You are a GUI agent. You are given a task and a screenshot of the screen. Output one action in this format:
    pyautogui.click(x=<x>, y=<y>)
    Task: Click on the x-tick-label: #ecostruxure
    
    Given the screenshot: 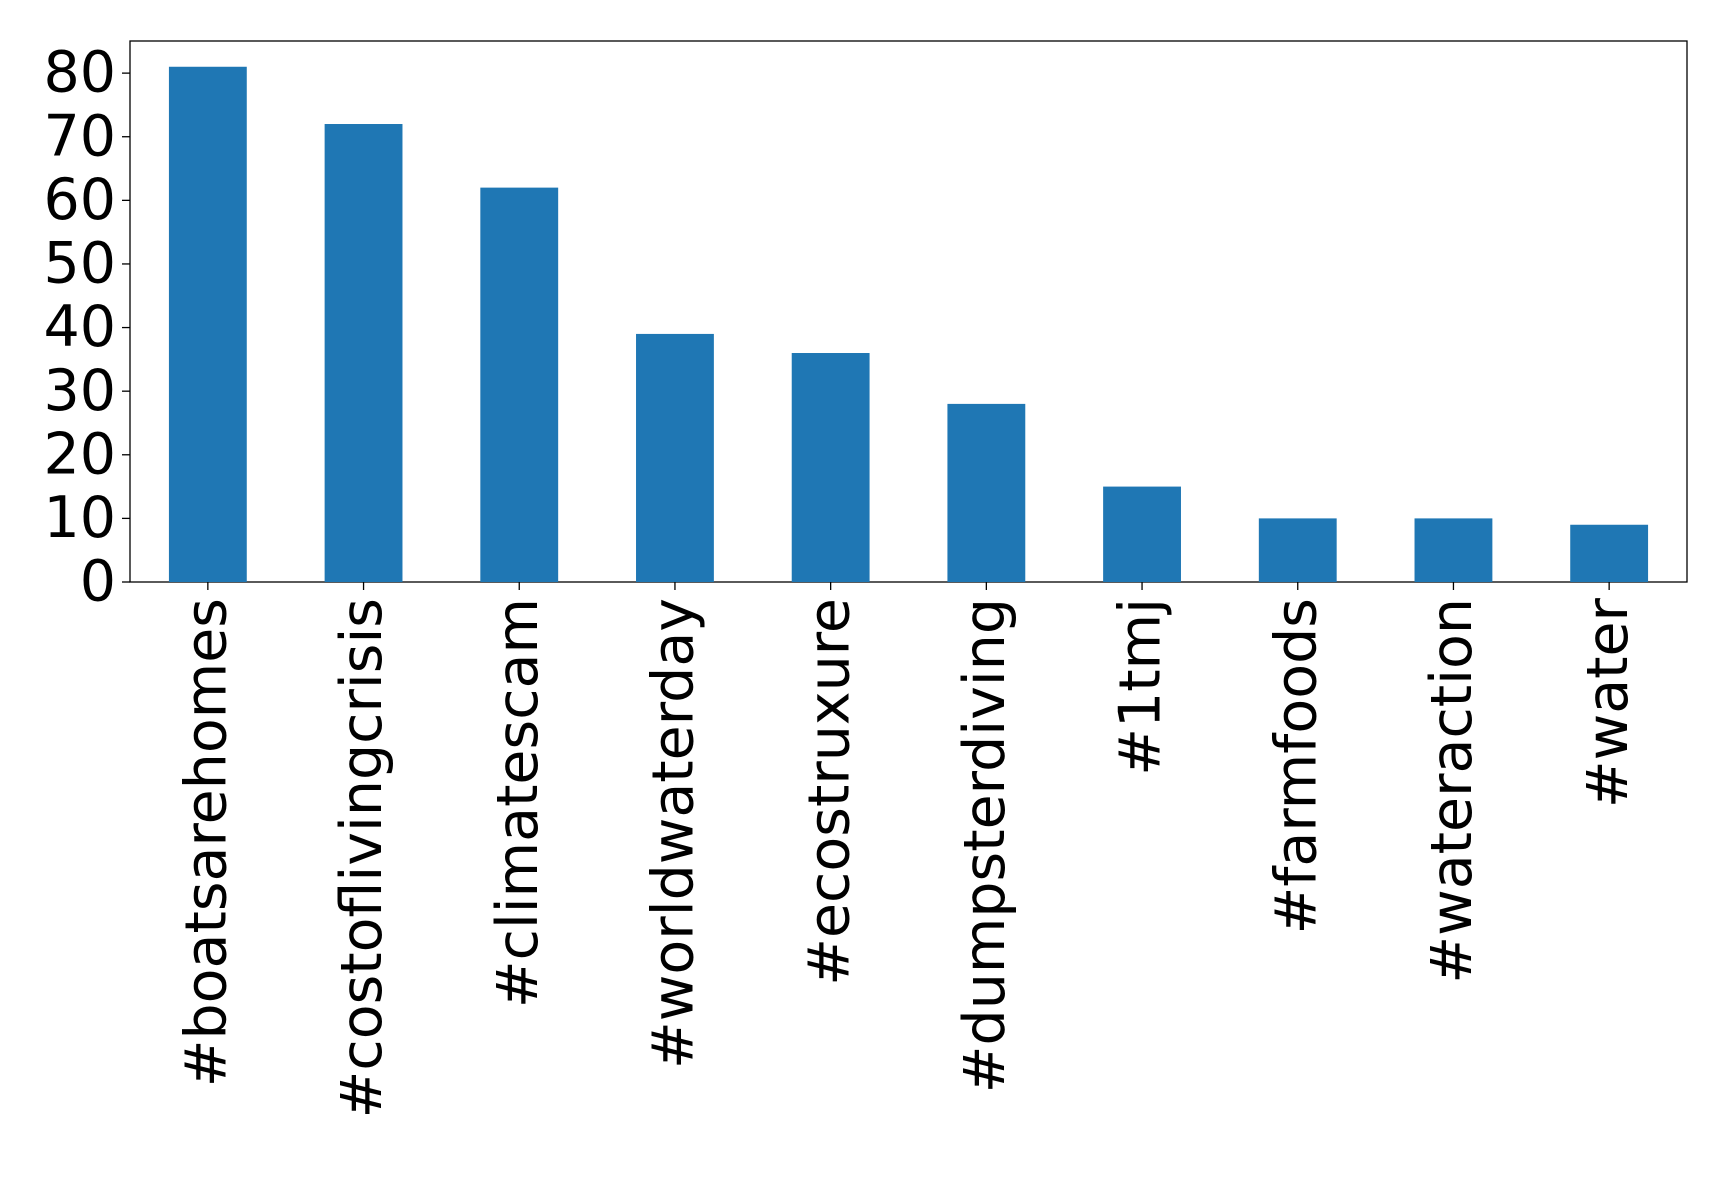 What is the action you would take?
    pyautogui.click(x=829, y=792)
    